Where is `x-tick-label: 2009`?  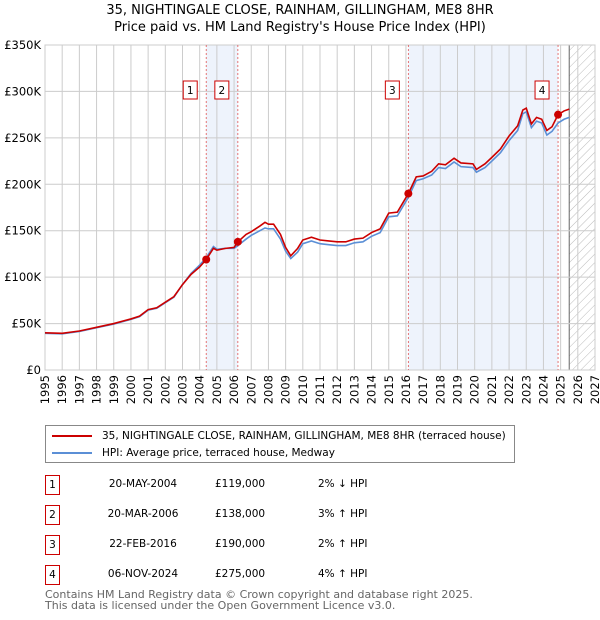
x-tick-label: 2009 is located at coordinates (286, 389).